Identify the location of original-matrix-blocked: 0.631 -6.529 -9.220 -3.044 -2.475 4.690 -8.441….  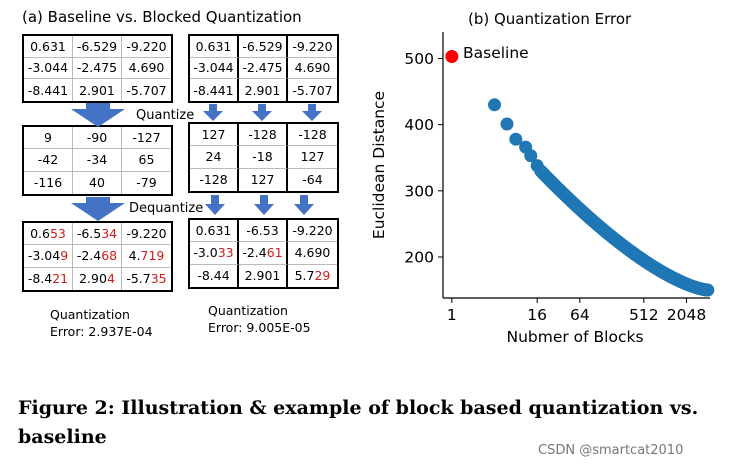
(263, 68).